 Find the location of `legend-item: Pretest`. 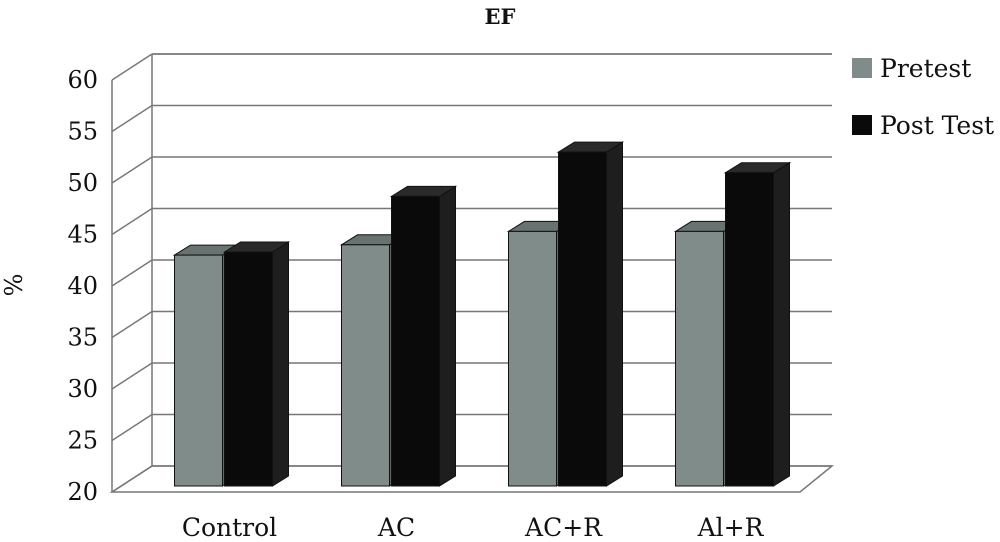

legend-item: Pretest is located at coordinates (911, 68).